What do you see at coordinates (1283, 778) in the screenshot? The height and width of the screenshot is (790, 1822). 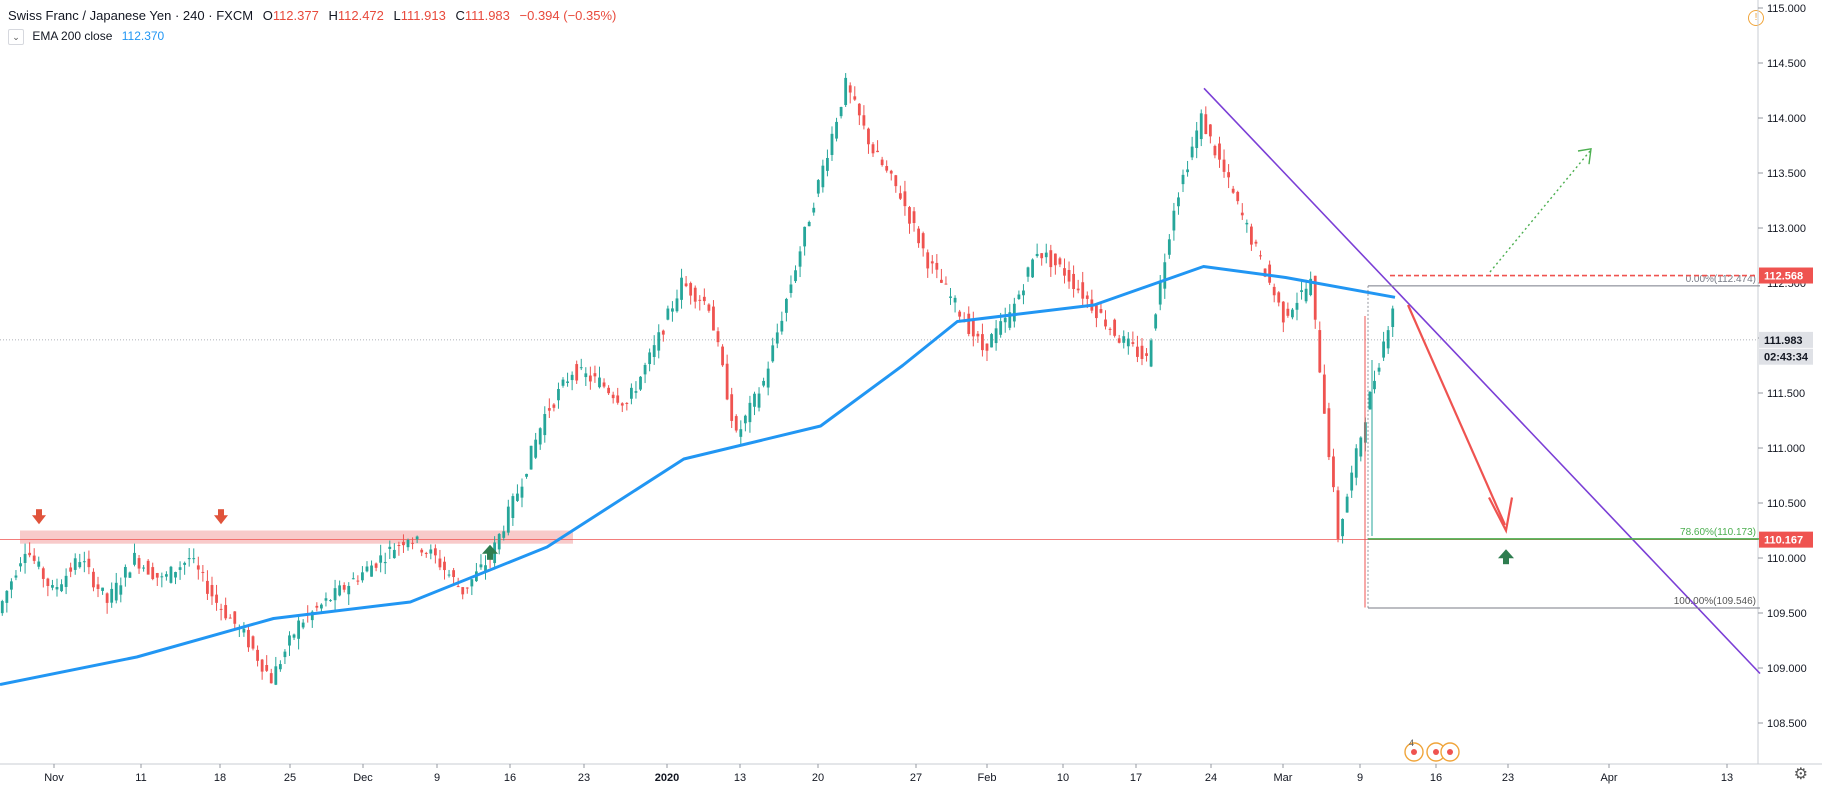 I see `x-tick-label: Mar` at bounding box center [1283, 778].